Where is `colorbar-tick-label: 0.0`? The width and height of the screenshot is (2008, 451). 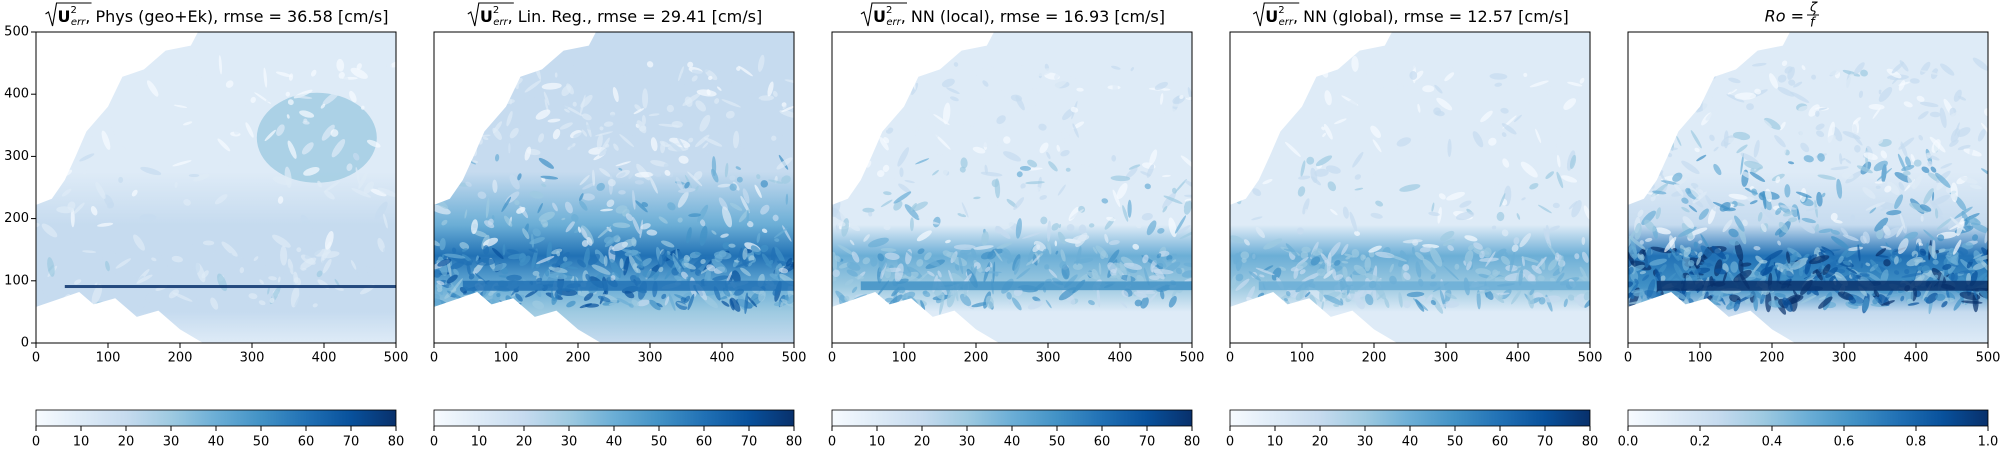 colorbar-tick-label: 0.0 is located at coordinates (1628, 442).